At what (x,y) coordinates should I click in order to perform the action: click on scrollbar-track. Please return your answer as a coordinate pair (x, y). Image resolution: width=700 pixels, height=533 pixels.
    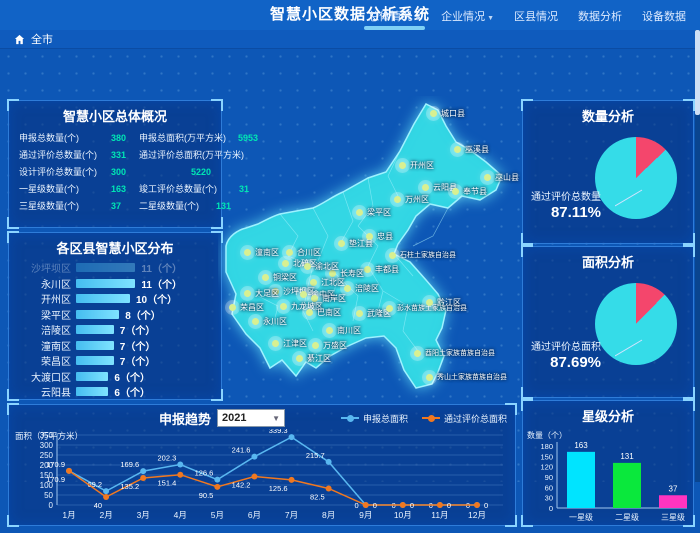
    Looking at the image, I should click on (697, 256).